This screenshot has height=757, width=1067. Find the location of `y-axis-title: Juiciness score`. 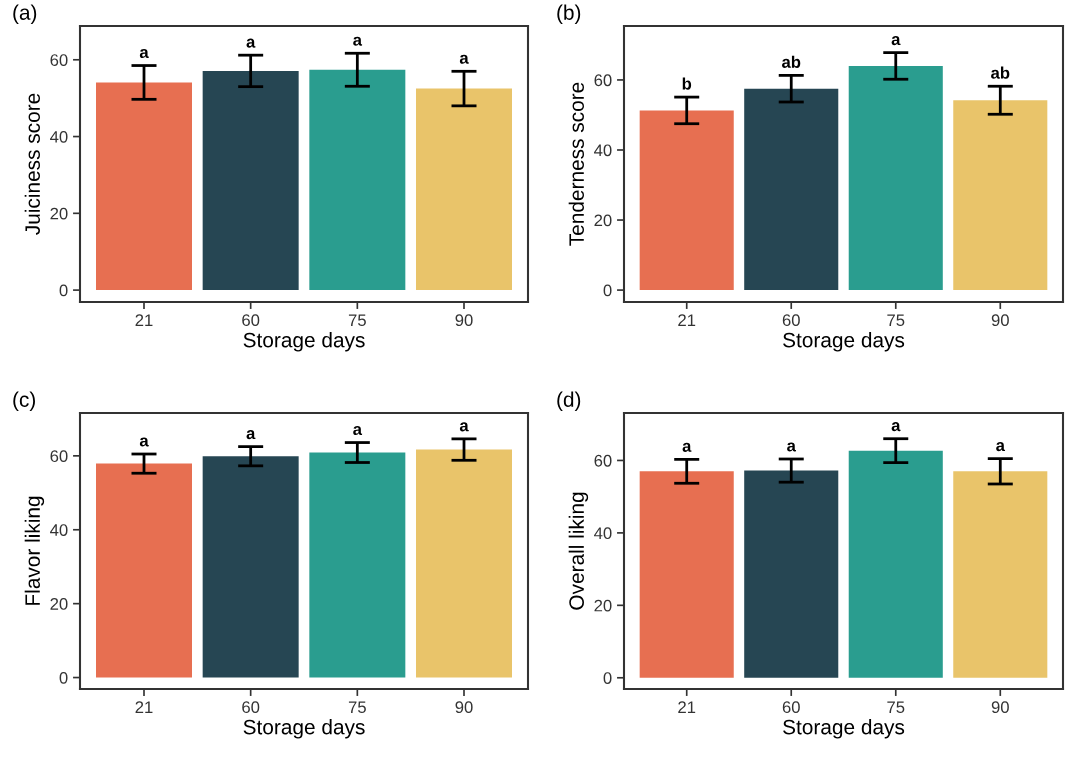

y-axis-title: Juiciness score is located at coordinates (32, 164).